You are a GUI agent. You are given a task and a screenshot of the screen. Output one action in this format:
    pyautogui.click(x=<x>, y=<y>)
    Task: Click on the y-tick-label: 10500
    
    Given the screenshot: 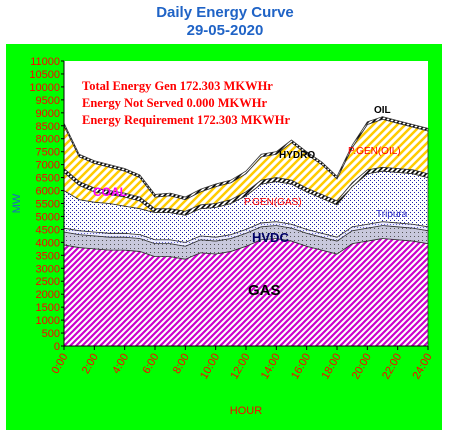 What is the action you would take?
    pyautogui.click(x=44, y=75)
    